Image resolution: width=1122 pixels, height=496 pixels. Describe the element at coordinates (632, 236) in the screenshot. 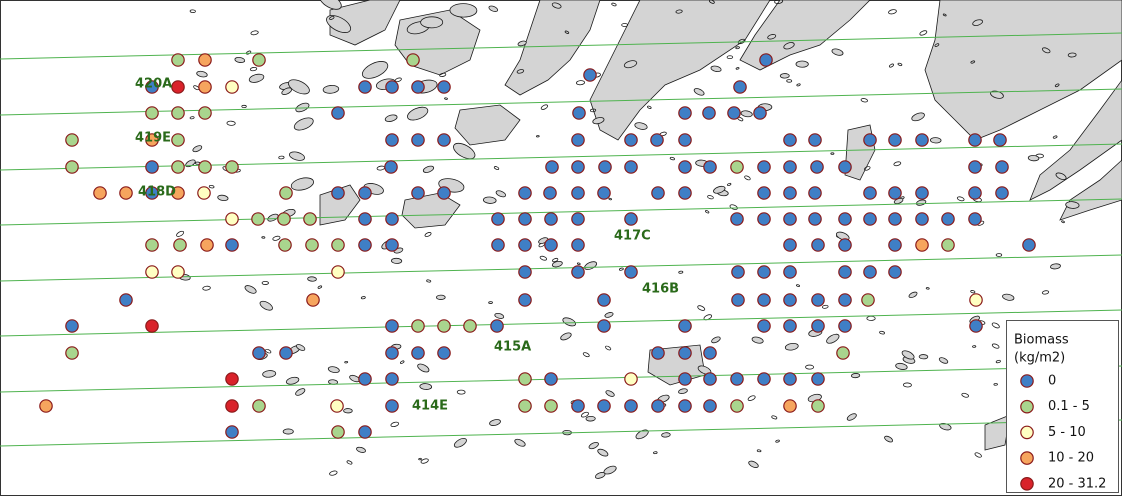

I see `transect-label: 417C` at that location.